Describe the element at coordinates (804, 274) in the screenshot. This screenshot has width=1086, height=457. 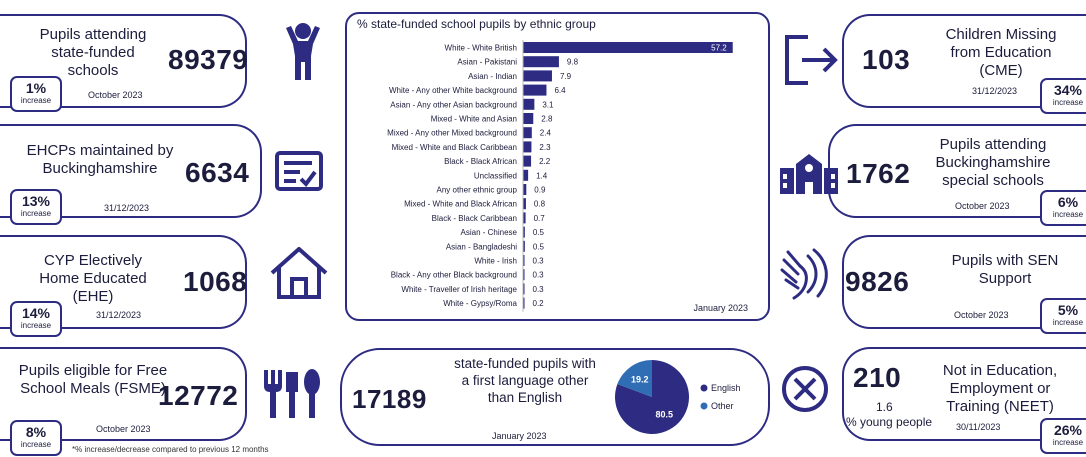
I see `helping-hands-icon` at that location.